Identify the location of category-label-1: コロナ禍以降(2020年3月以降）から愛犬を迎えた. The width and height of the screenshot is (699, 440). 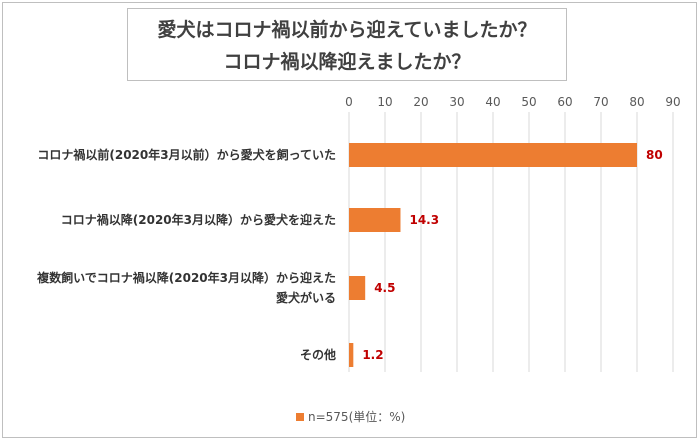
(198, 219).